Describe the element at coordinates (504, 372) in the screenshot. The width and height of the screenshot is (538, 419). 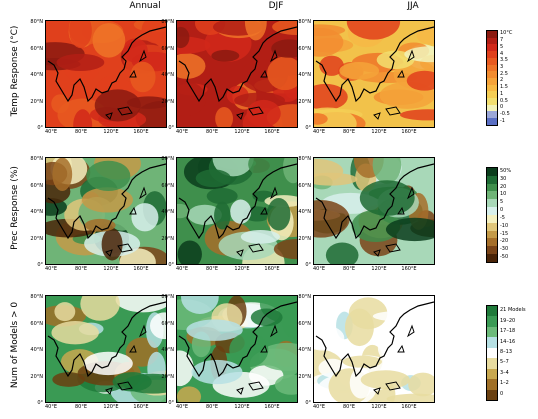
I see `colorbar-label: 3–4` at that location.